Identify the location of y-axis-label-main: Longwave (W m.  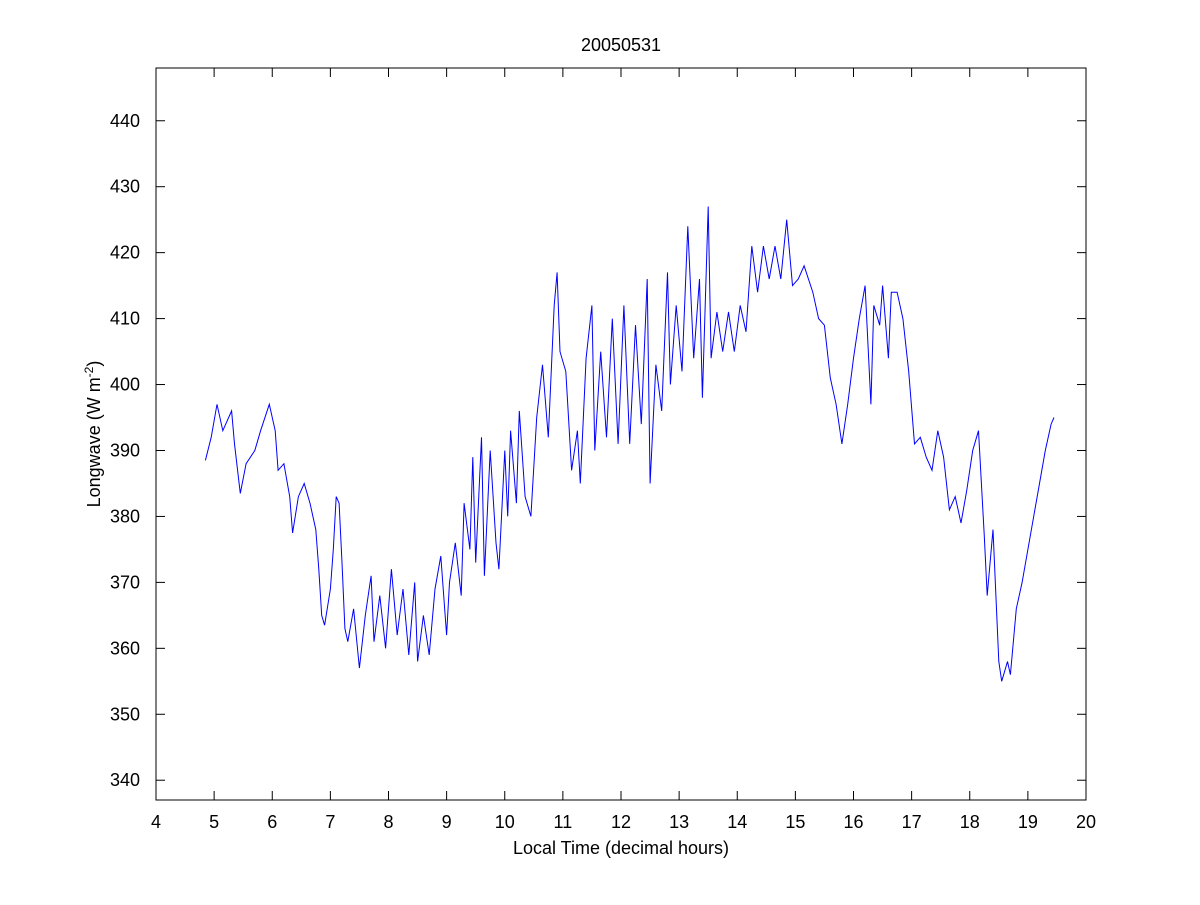
(94, 442).